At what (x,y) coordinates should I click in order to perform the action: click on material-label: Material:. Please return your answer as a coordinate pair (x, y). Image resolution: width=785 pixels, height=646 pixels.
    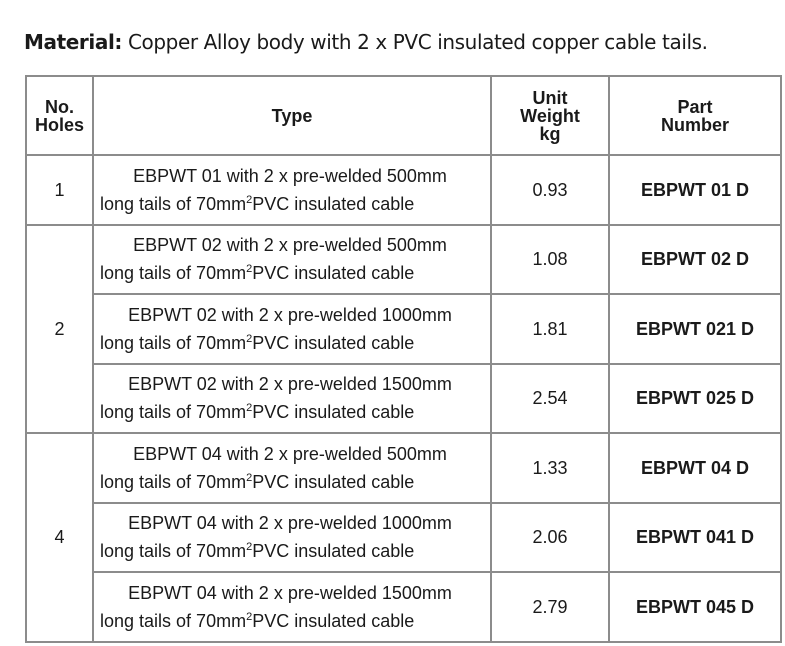
    Looking at the image, I should click on (73, 42).